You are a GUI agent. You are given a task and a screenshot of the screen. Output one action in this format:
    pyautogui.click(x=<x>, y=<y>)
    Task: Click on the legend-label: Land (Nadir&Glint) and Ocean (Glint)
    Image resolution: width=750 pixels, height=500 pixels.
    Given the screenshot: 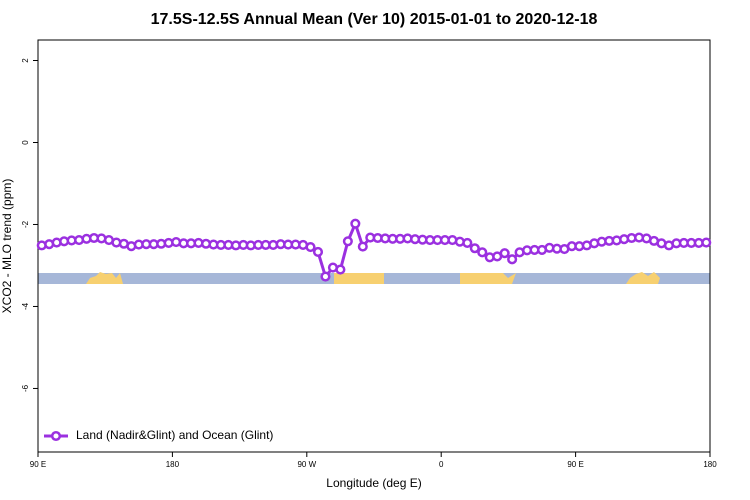 What is the action you would take?
    pyautogui.click(x=174, y=435)
    